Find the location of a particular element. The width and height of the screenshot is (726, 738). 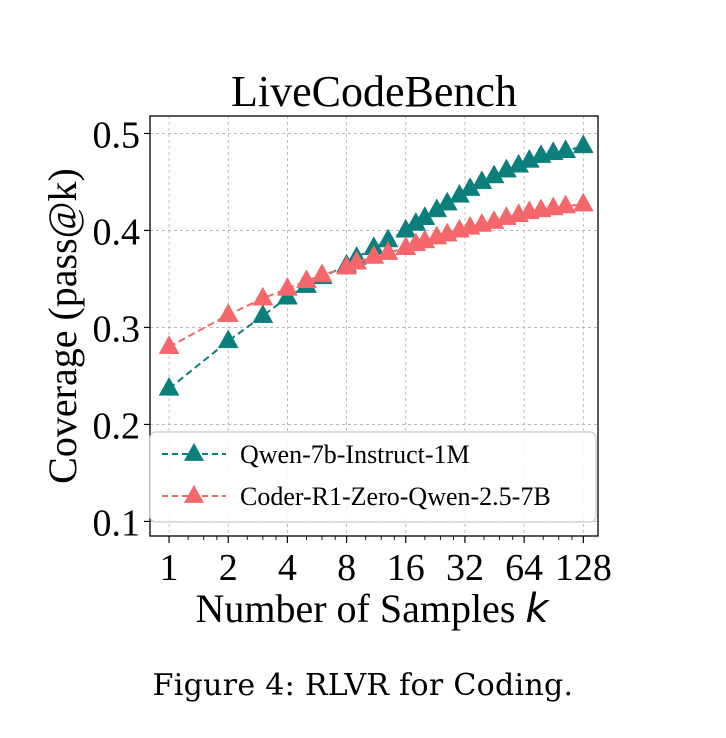

y-tick-label: 0.5 is located at coordinates (117, 135).